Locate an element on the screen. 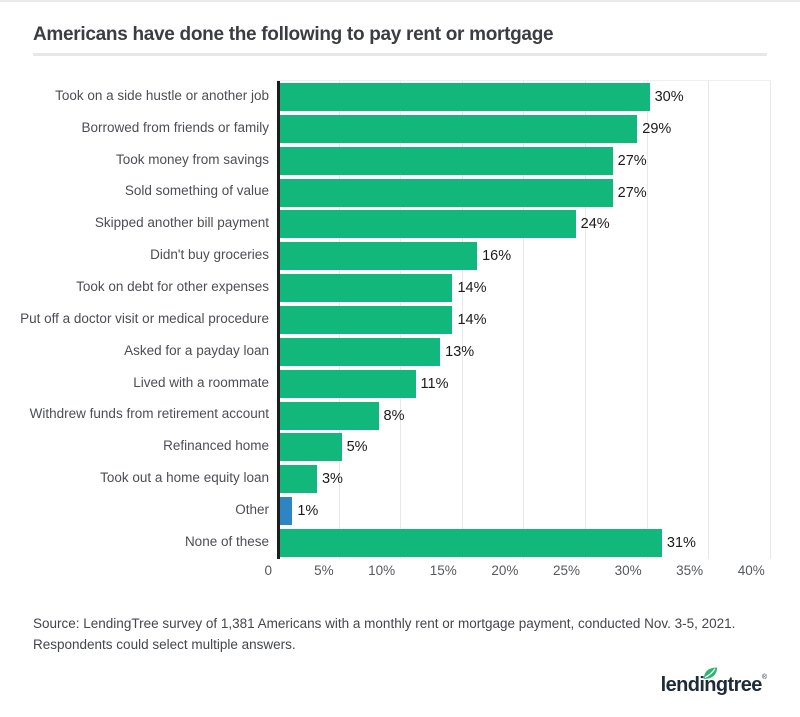 The image size is (800, 717). category-label: Lived with a roommate is located at coordinates (201, 382).